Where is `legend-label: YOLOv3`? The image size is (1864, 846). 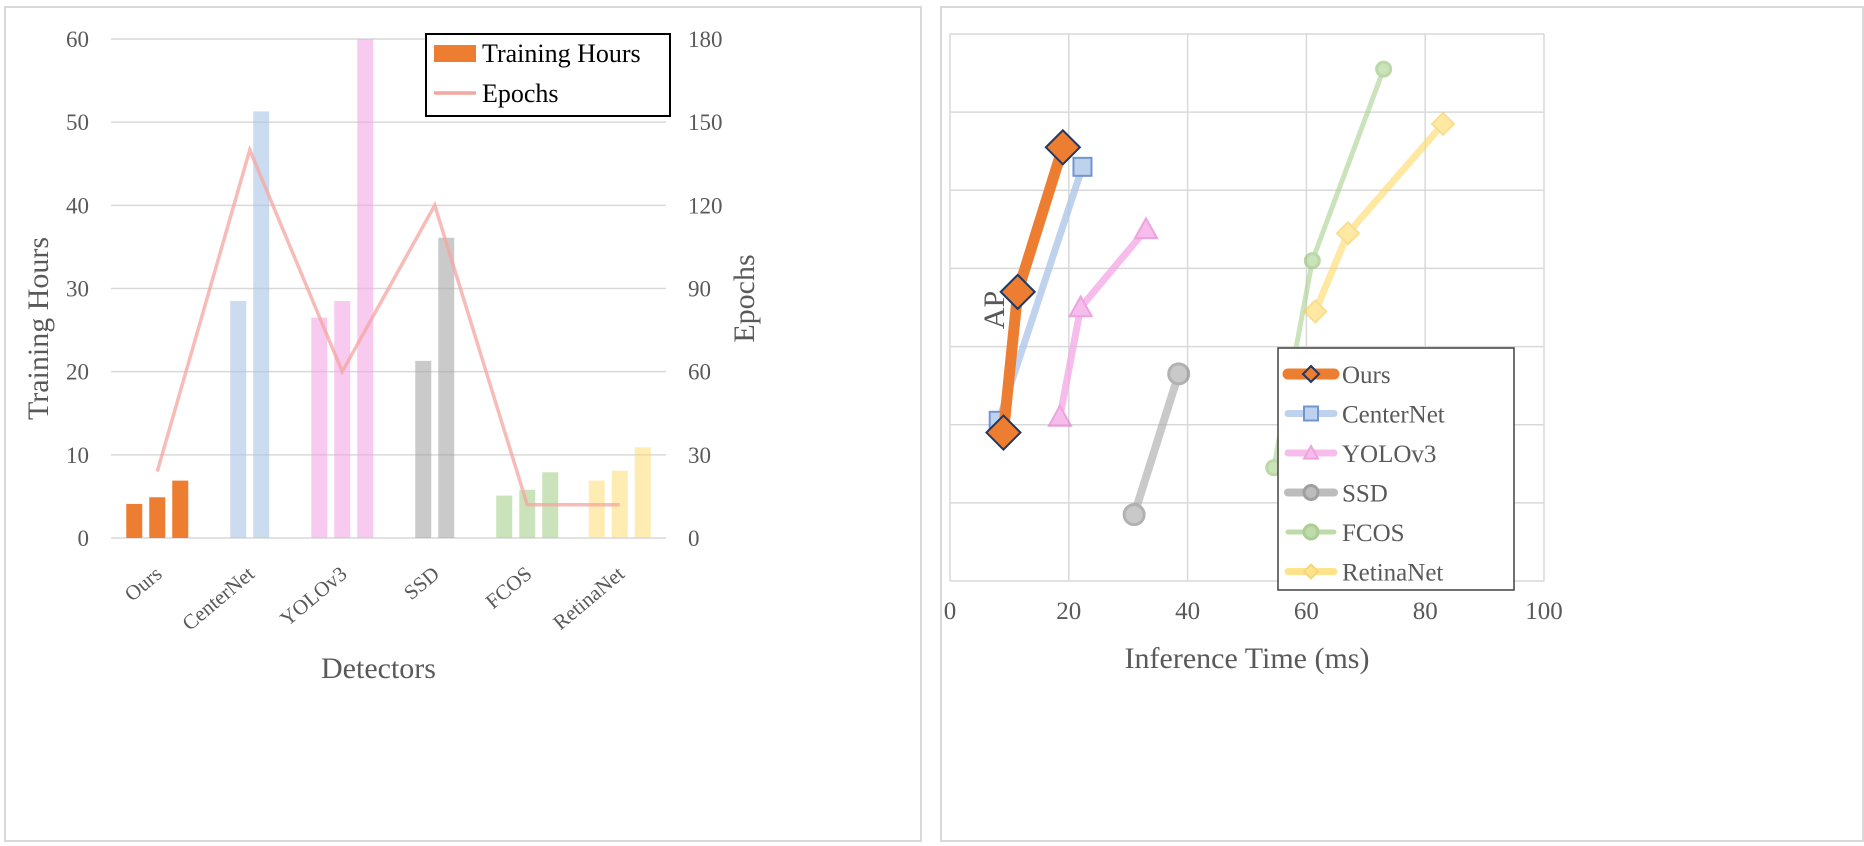 legend-label: YOLOv3 is located at coordinates (1389, 454).